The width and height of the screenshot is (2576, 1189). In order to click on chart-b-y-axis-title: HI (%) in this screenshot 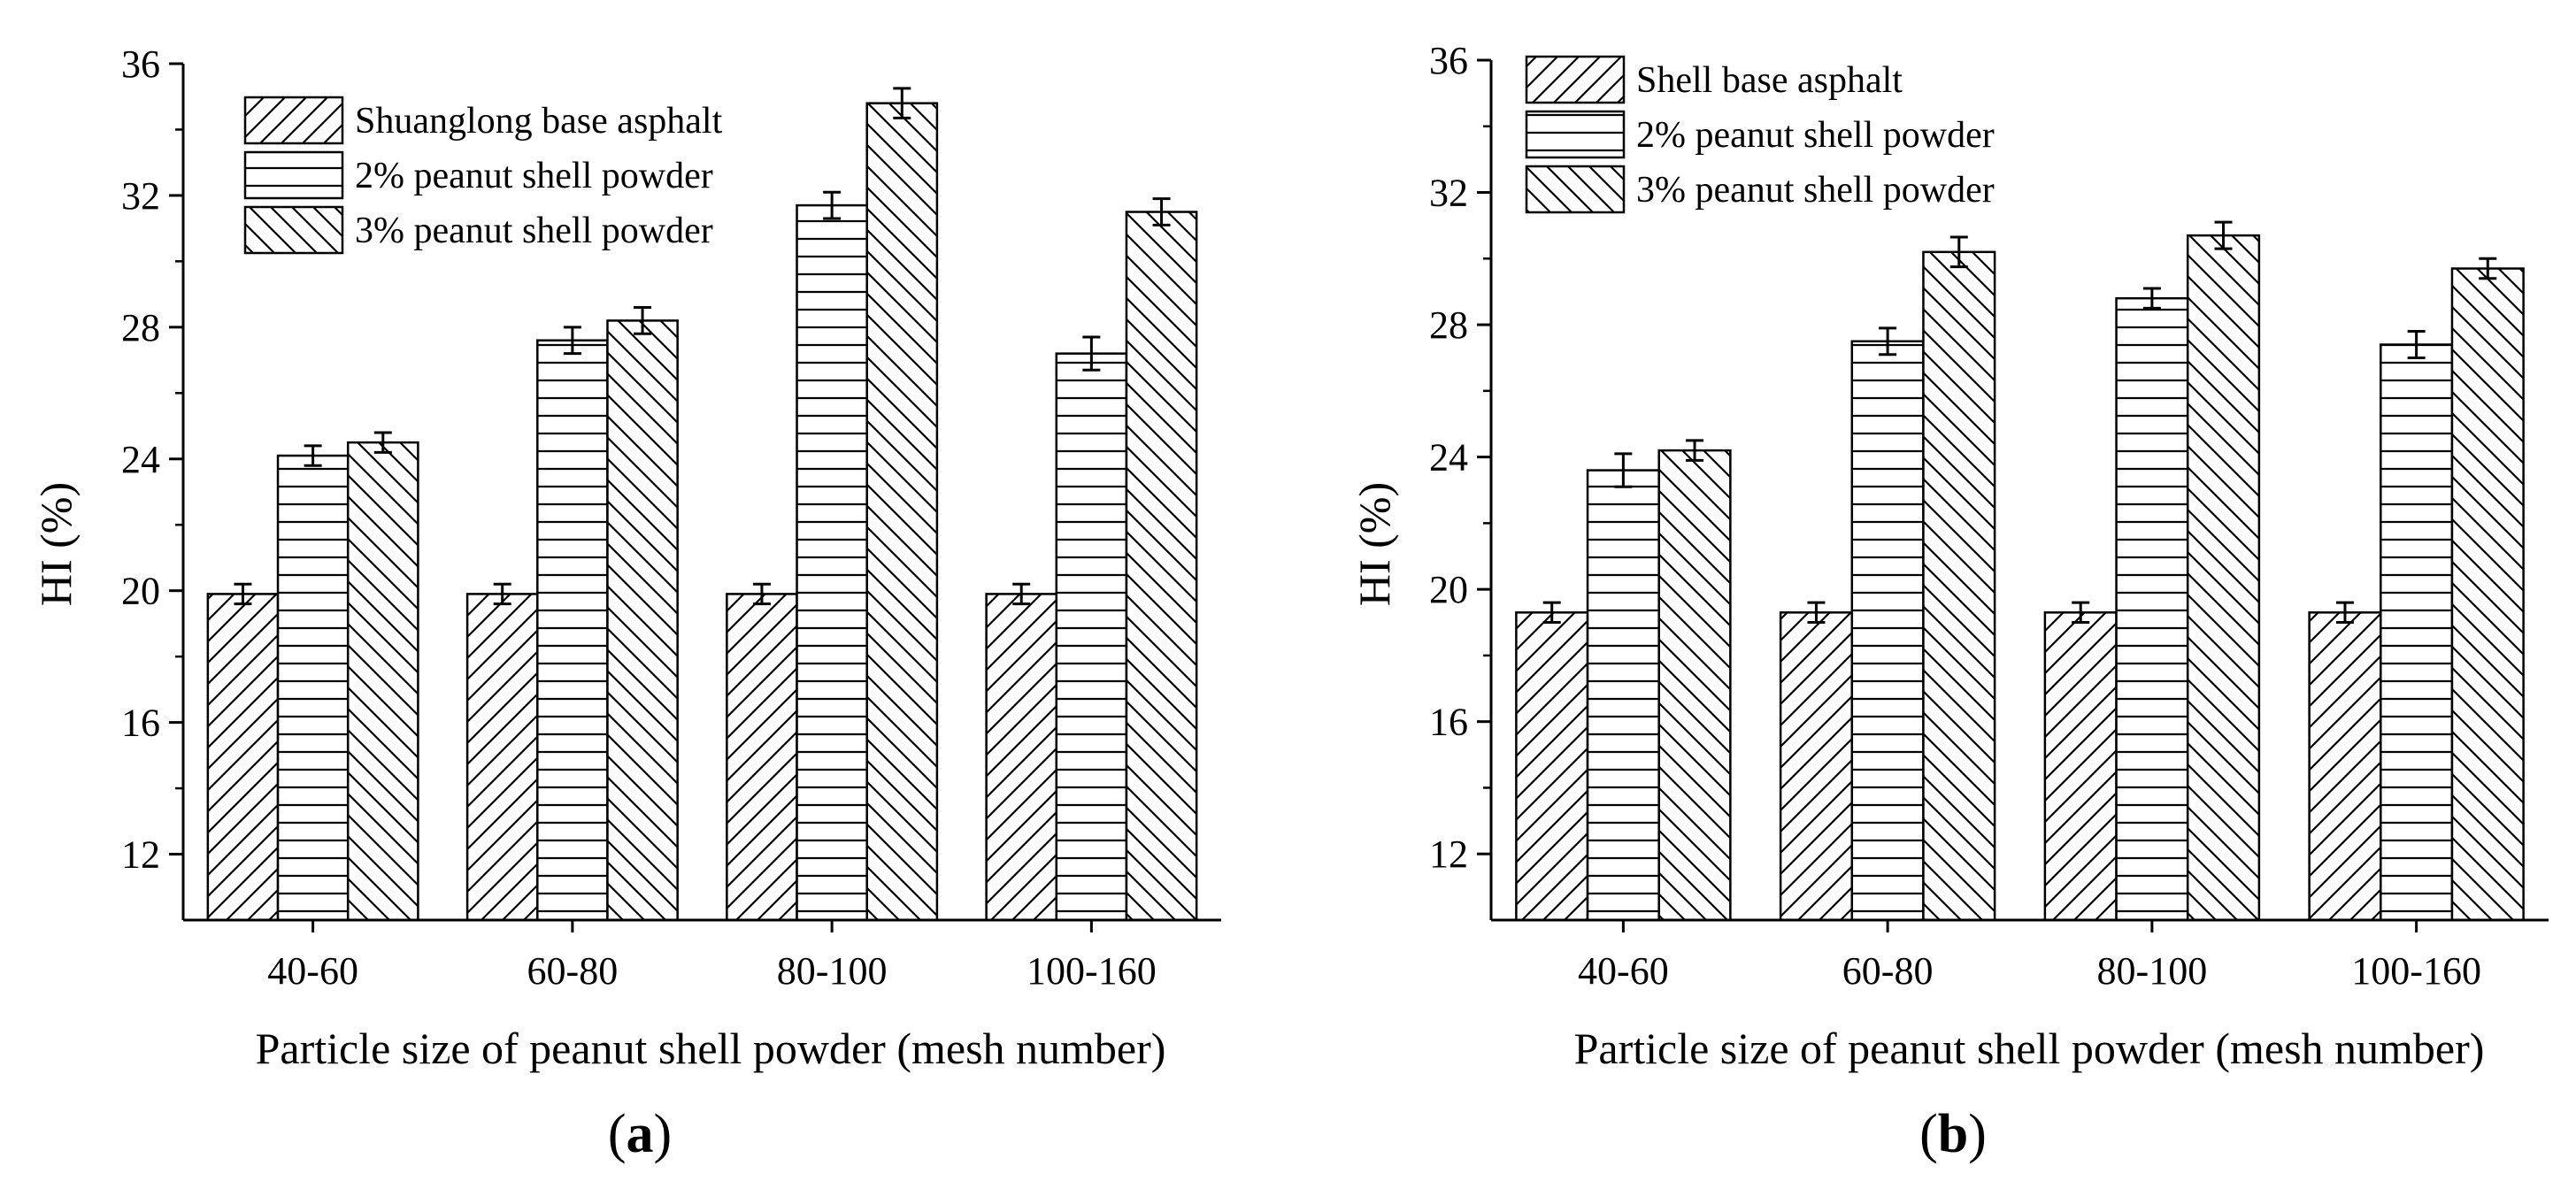, I will do `click(1374, 544)`.